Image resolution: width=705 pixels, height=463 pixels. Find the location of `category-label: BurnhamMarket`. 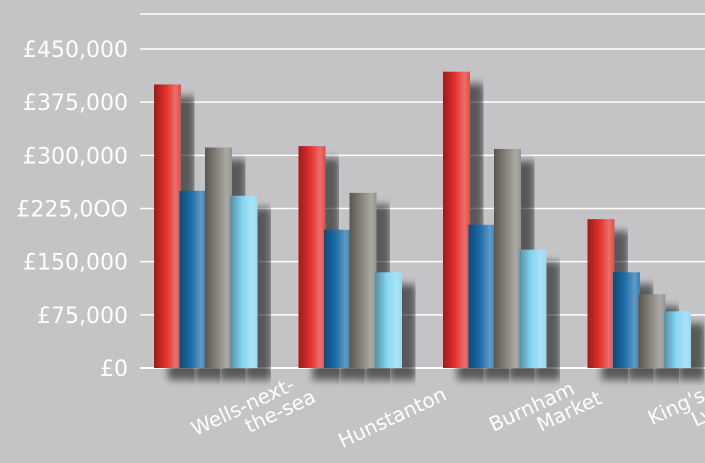

category-label: BurnhamMarket is located at coordinates (545, 410).